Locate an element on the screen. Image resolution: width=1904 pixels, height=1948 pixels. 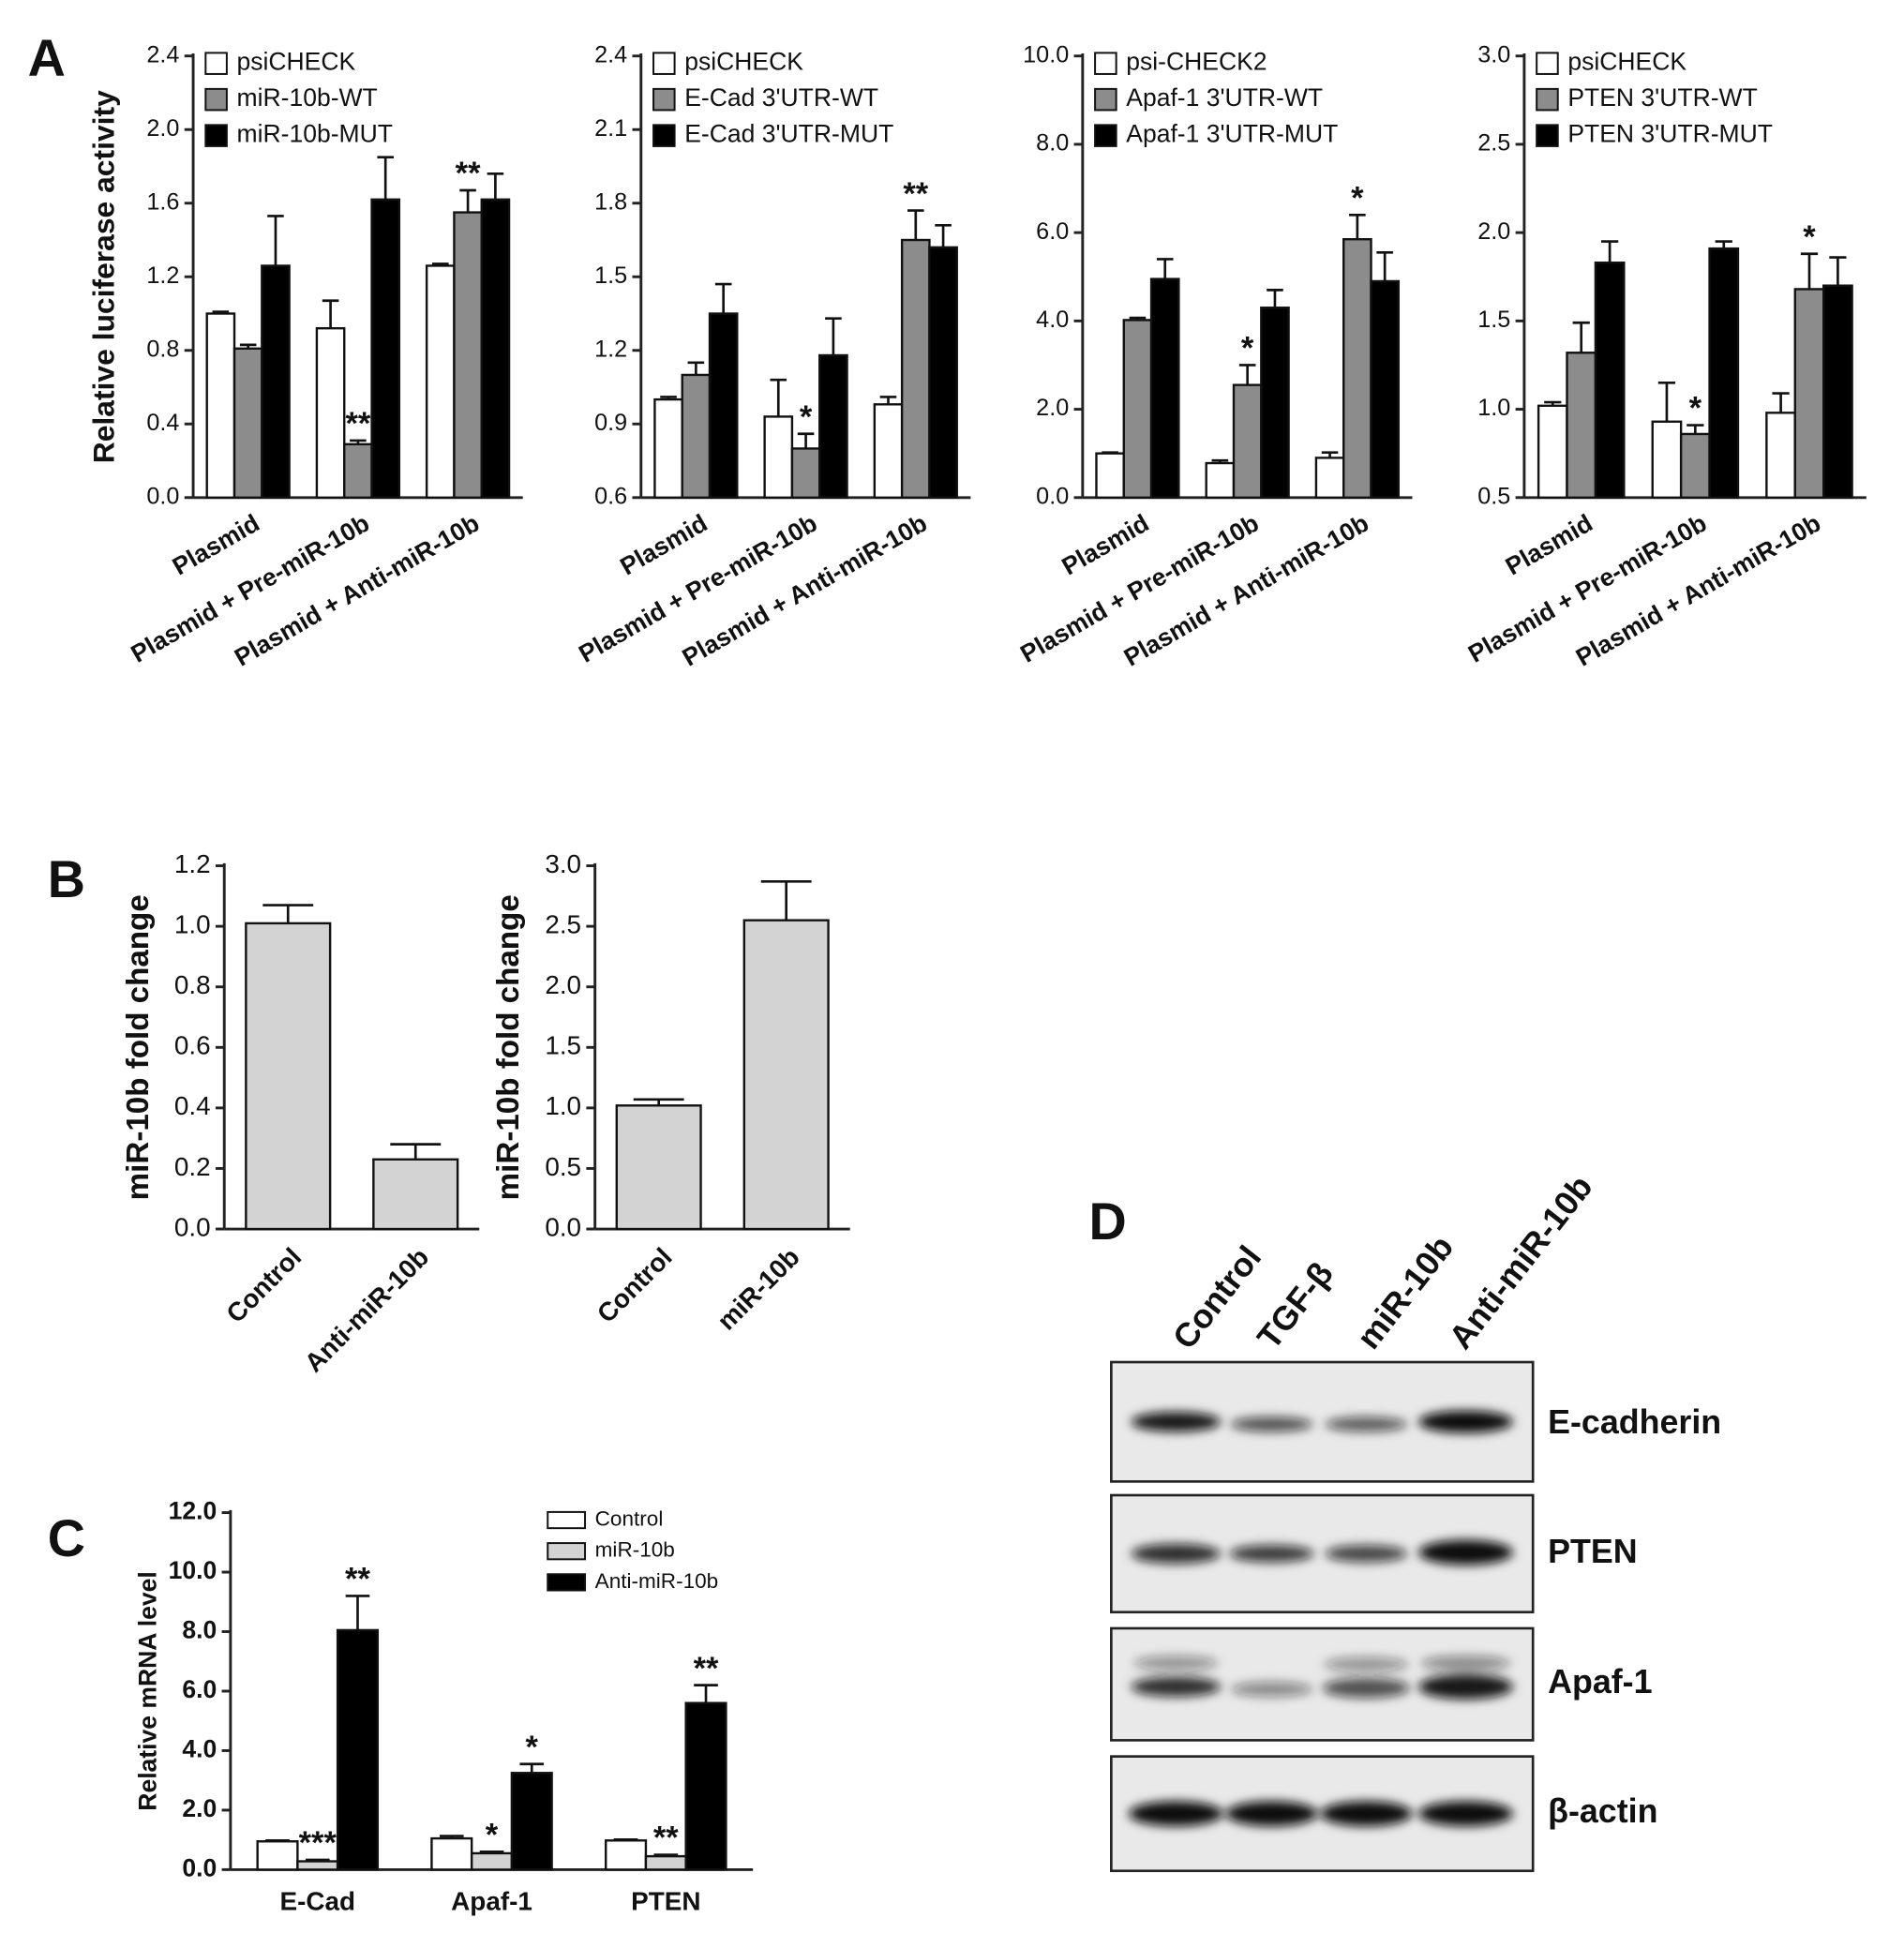
y-tick-label: 6.0 is located at coordinates (199, 1689).